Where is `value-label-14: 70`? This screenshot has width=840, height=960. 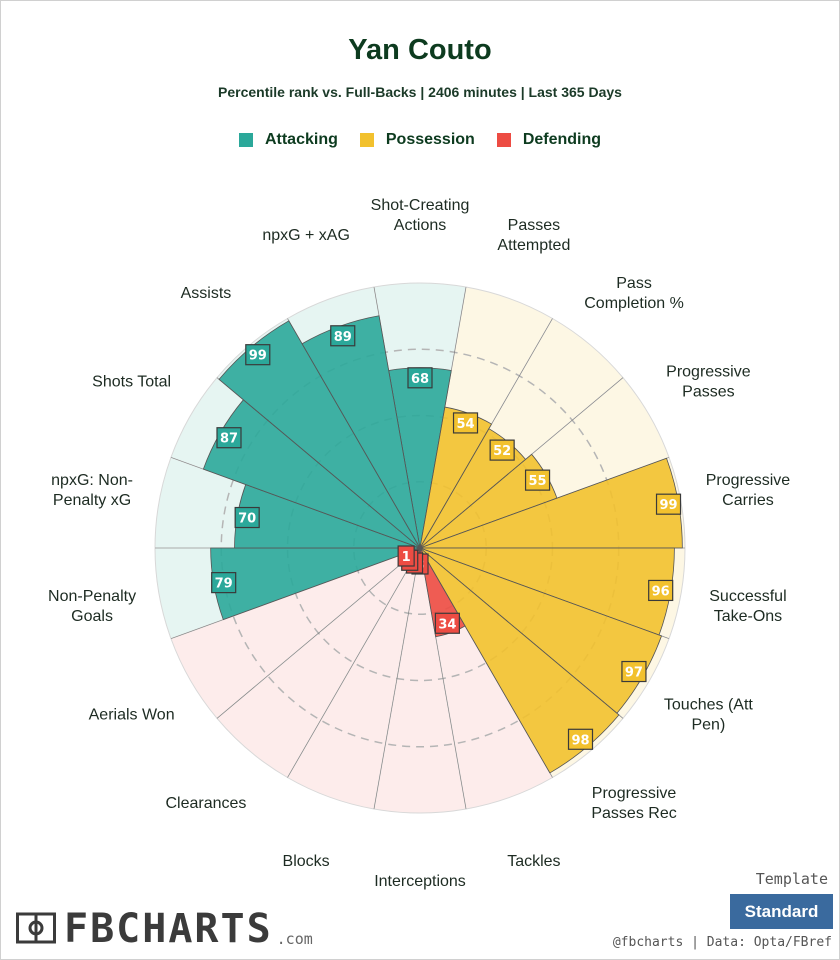 value-label-14: 70 is located at coordinates (247, 519).